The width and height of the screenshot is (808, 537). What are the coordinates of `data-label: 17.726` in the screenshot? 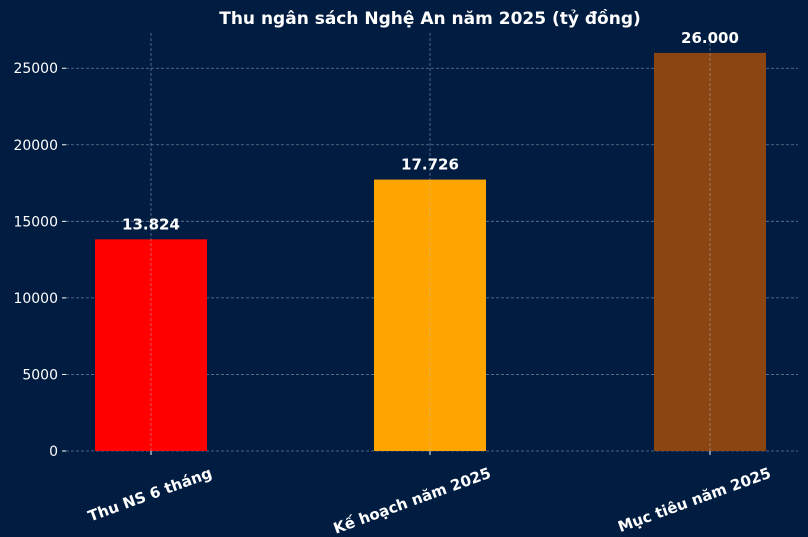 It's located at (430, 165).